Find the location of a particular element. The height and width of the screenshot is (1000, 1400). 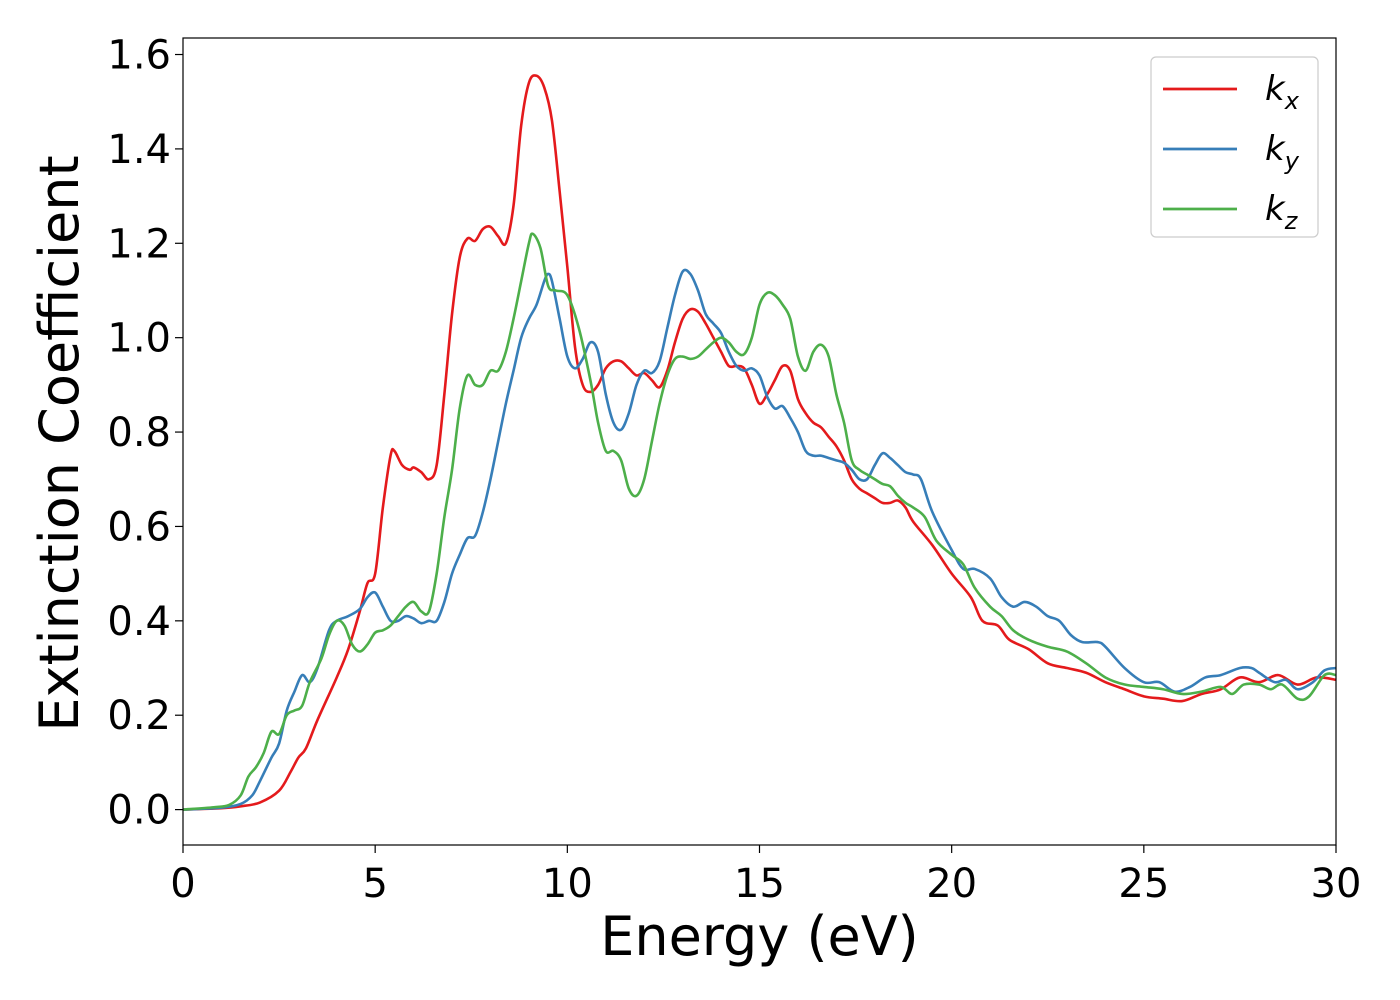

x-axis-ticks: 0 5 10 15 20 25 30 is located at coordinates (765, 876).